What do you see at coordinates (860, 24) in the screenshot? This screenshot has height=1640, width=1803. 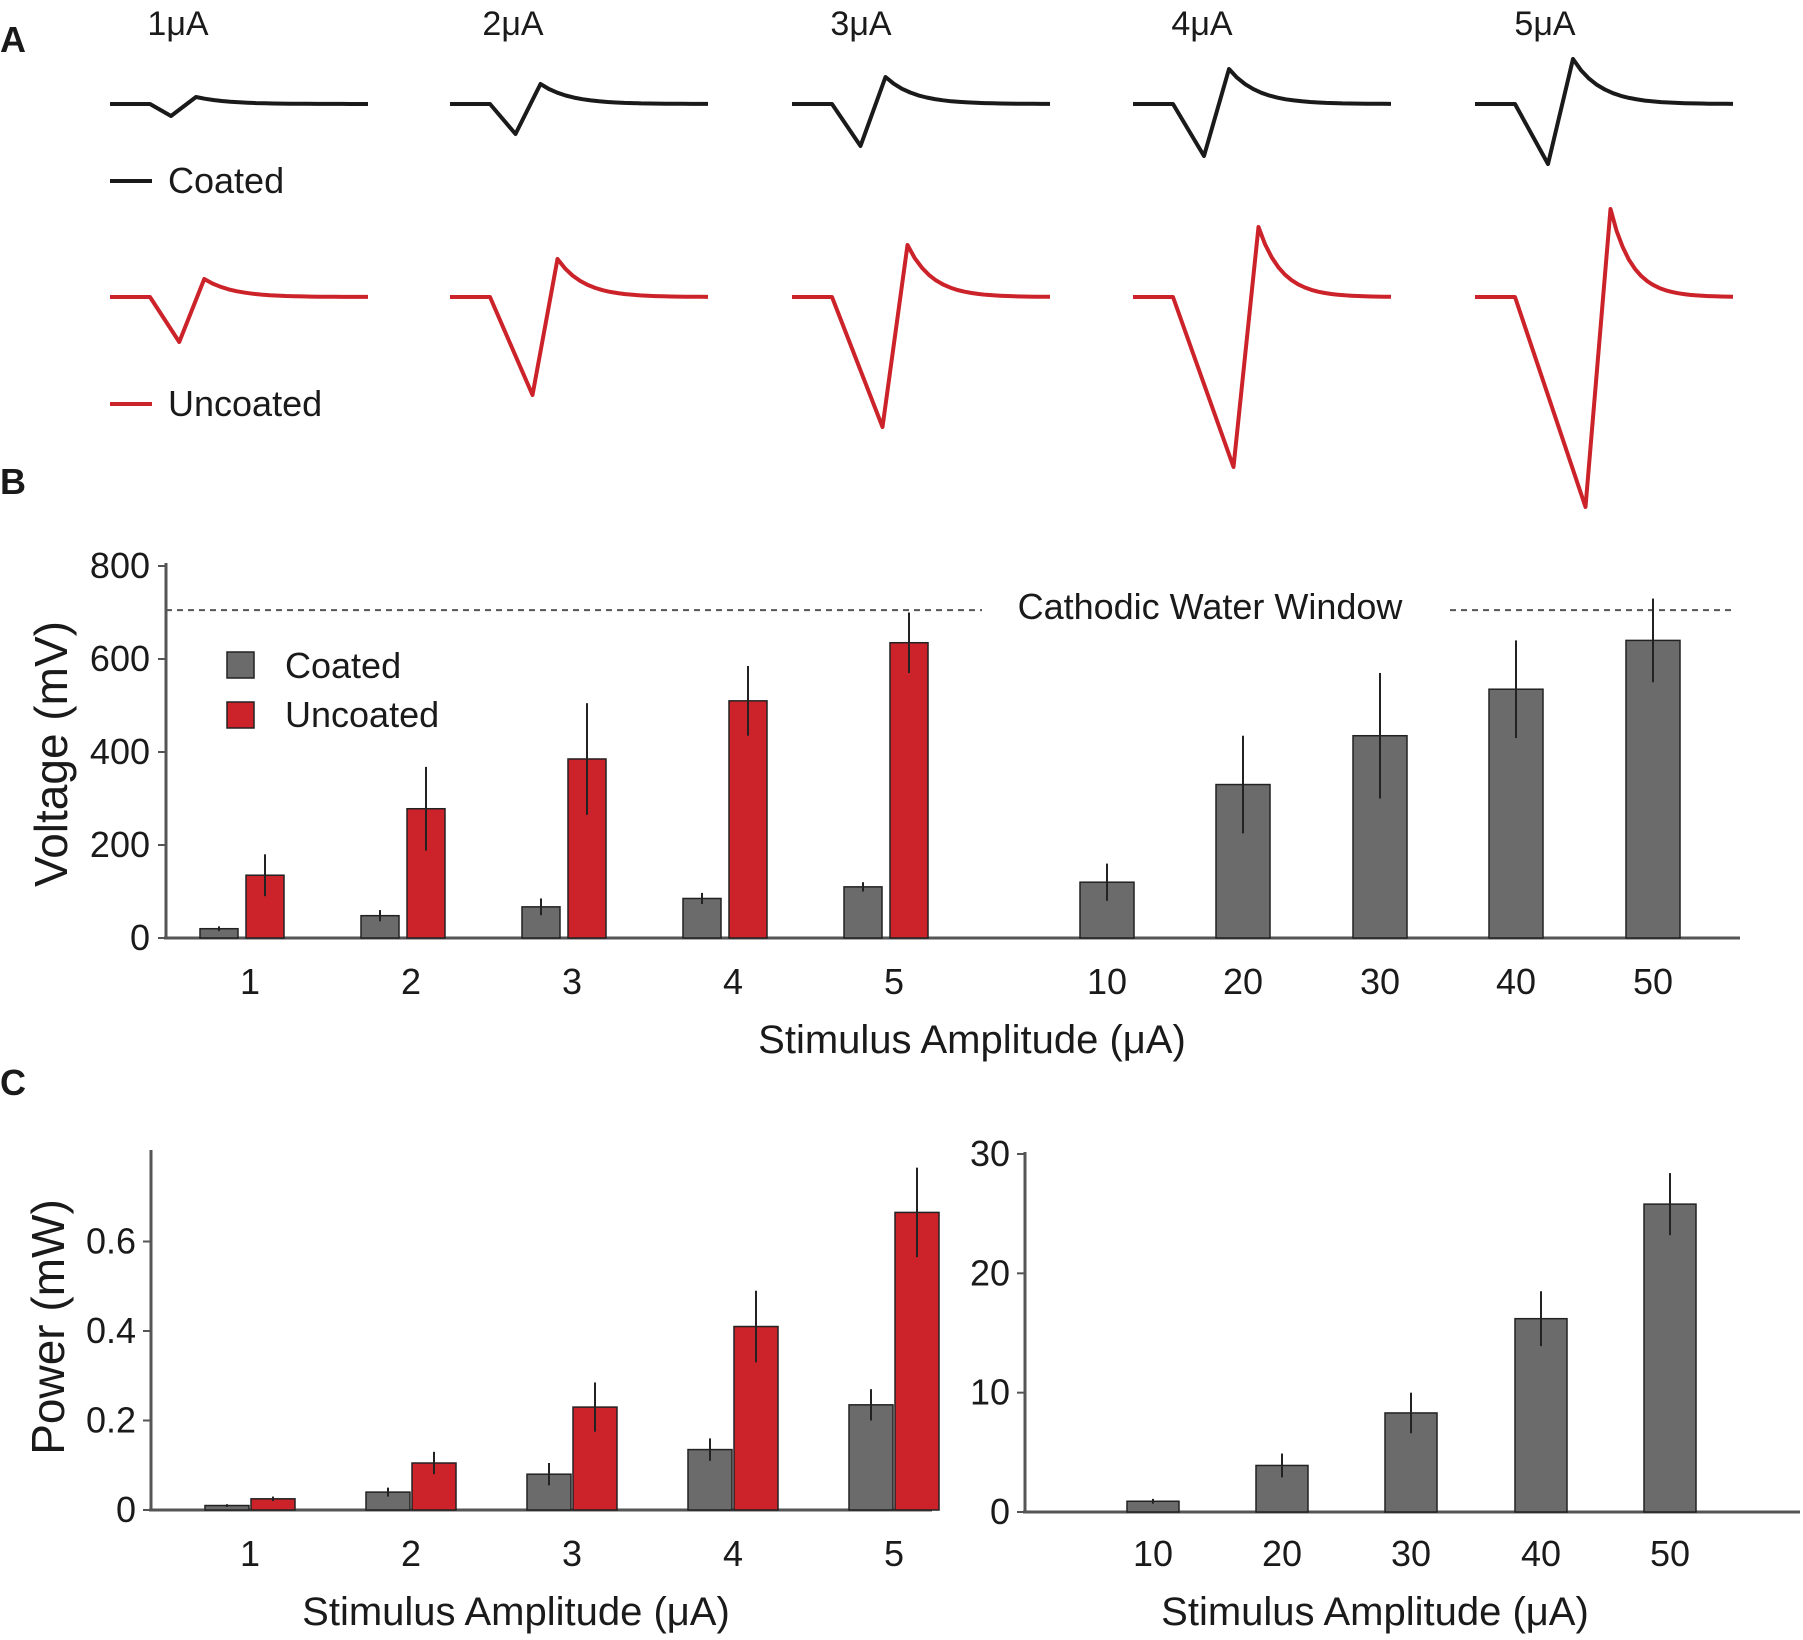 I see `amplitude-label-3: 3μA` at bounding box center [860, 24].